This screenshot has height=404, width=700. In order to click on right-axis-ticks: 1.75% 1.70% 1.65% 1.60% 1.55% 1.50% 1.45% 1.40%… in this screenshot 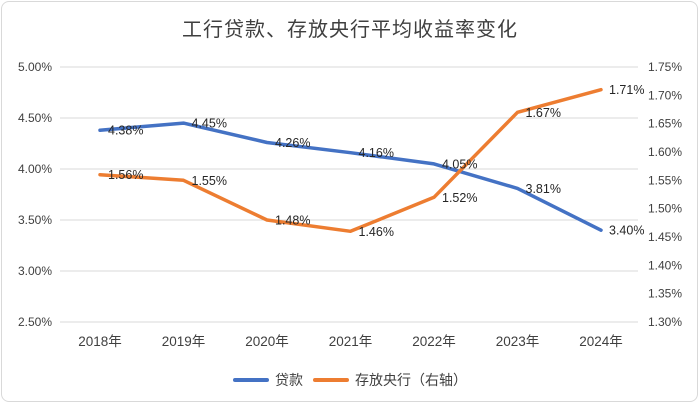, I will do `click(665, 194)`.